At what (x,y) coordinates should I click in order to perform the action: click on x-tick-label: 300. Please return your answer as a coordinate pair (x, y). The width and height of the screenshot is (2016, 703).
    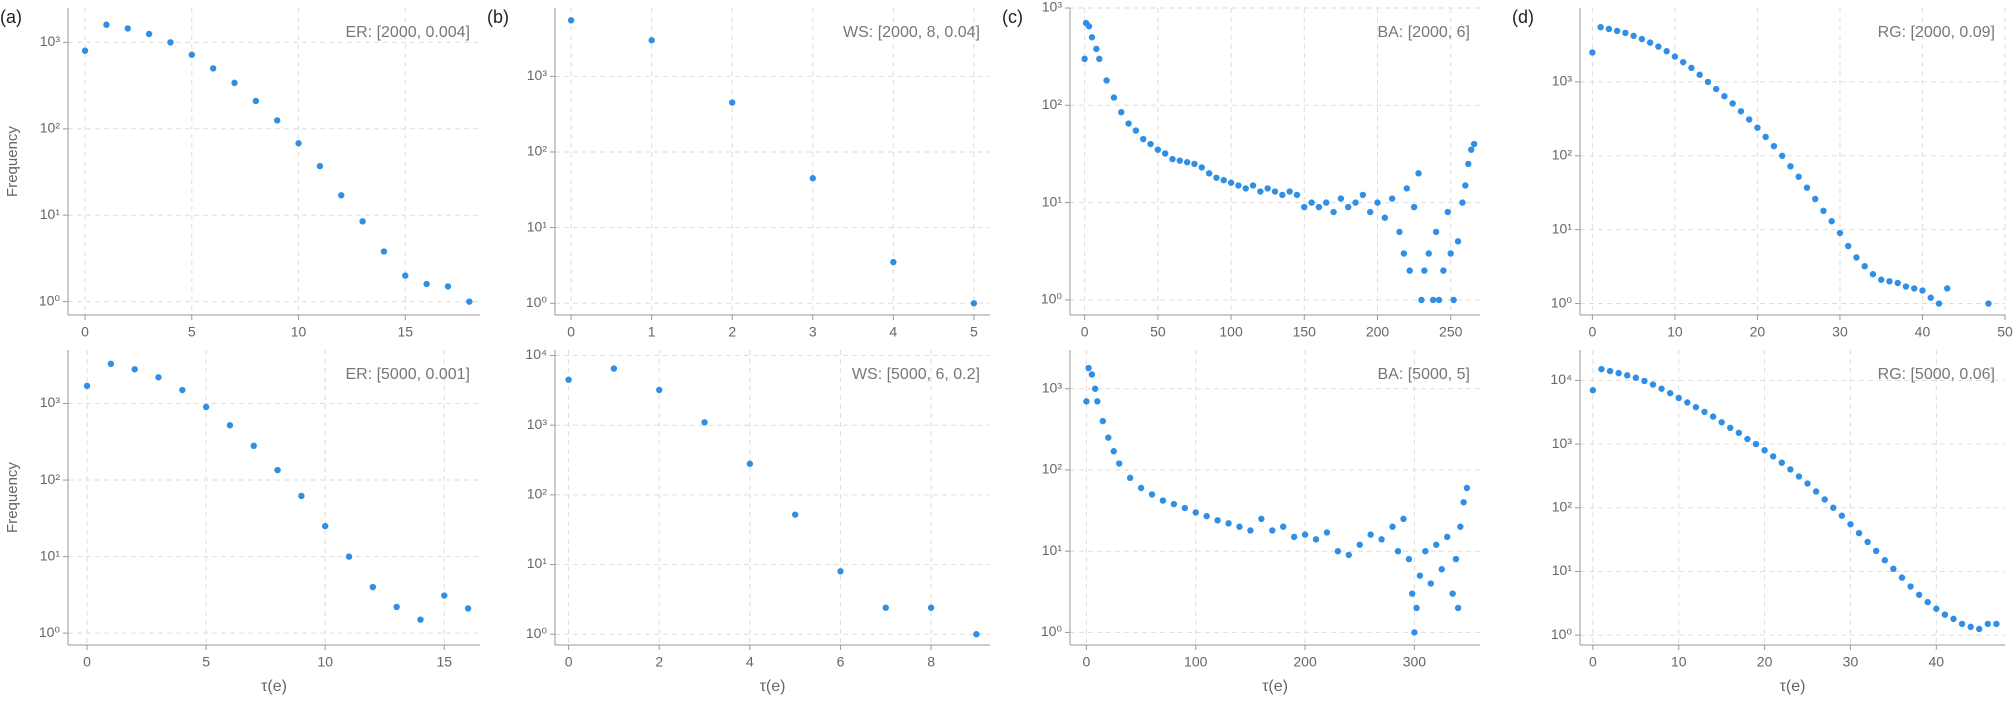
    Looking at the image, I should click on (1415, 662).